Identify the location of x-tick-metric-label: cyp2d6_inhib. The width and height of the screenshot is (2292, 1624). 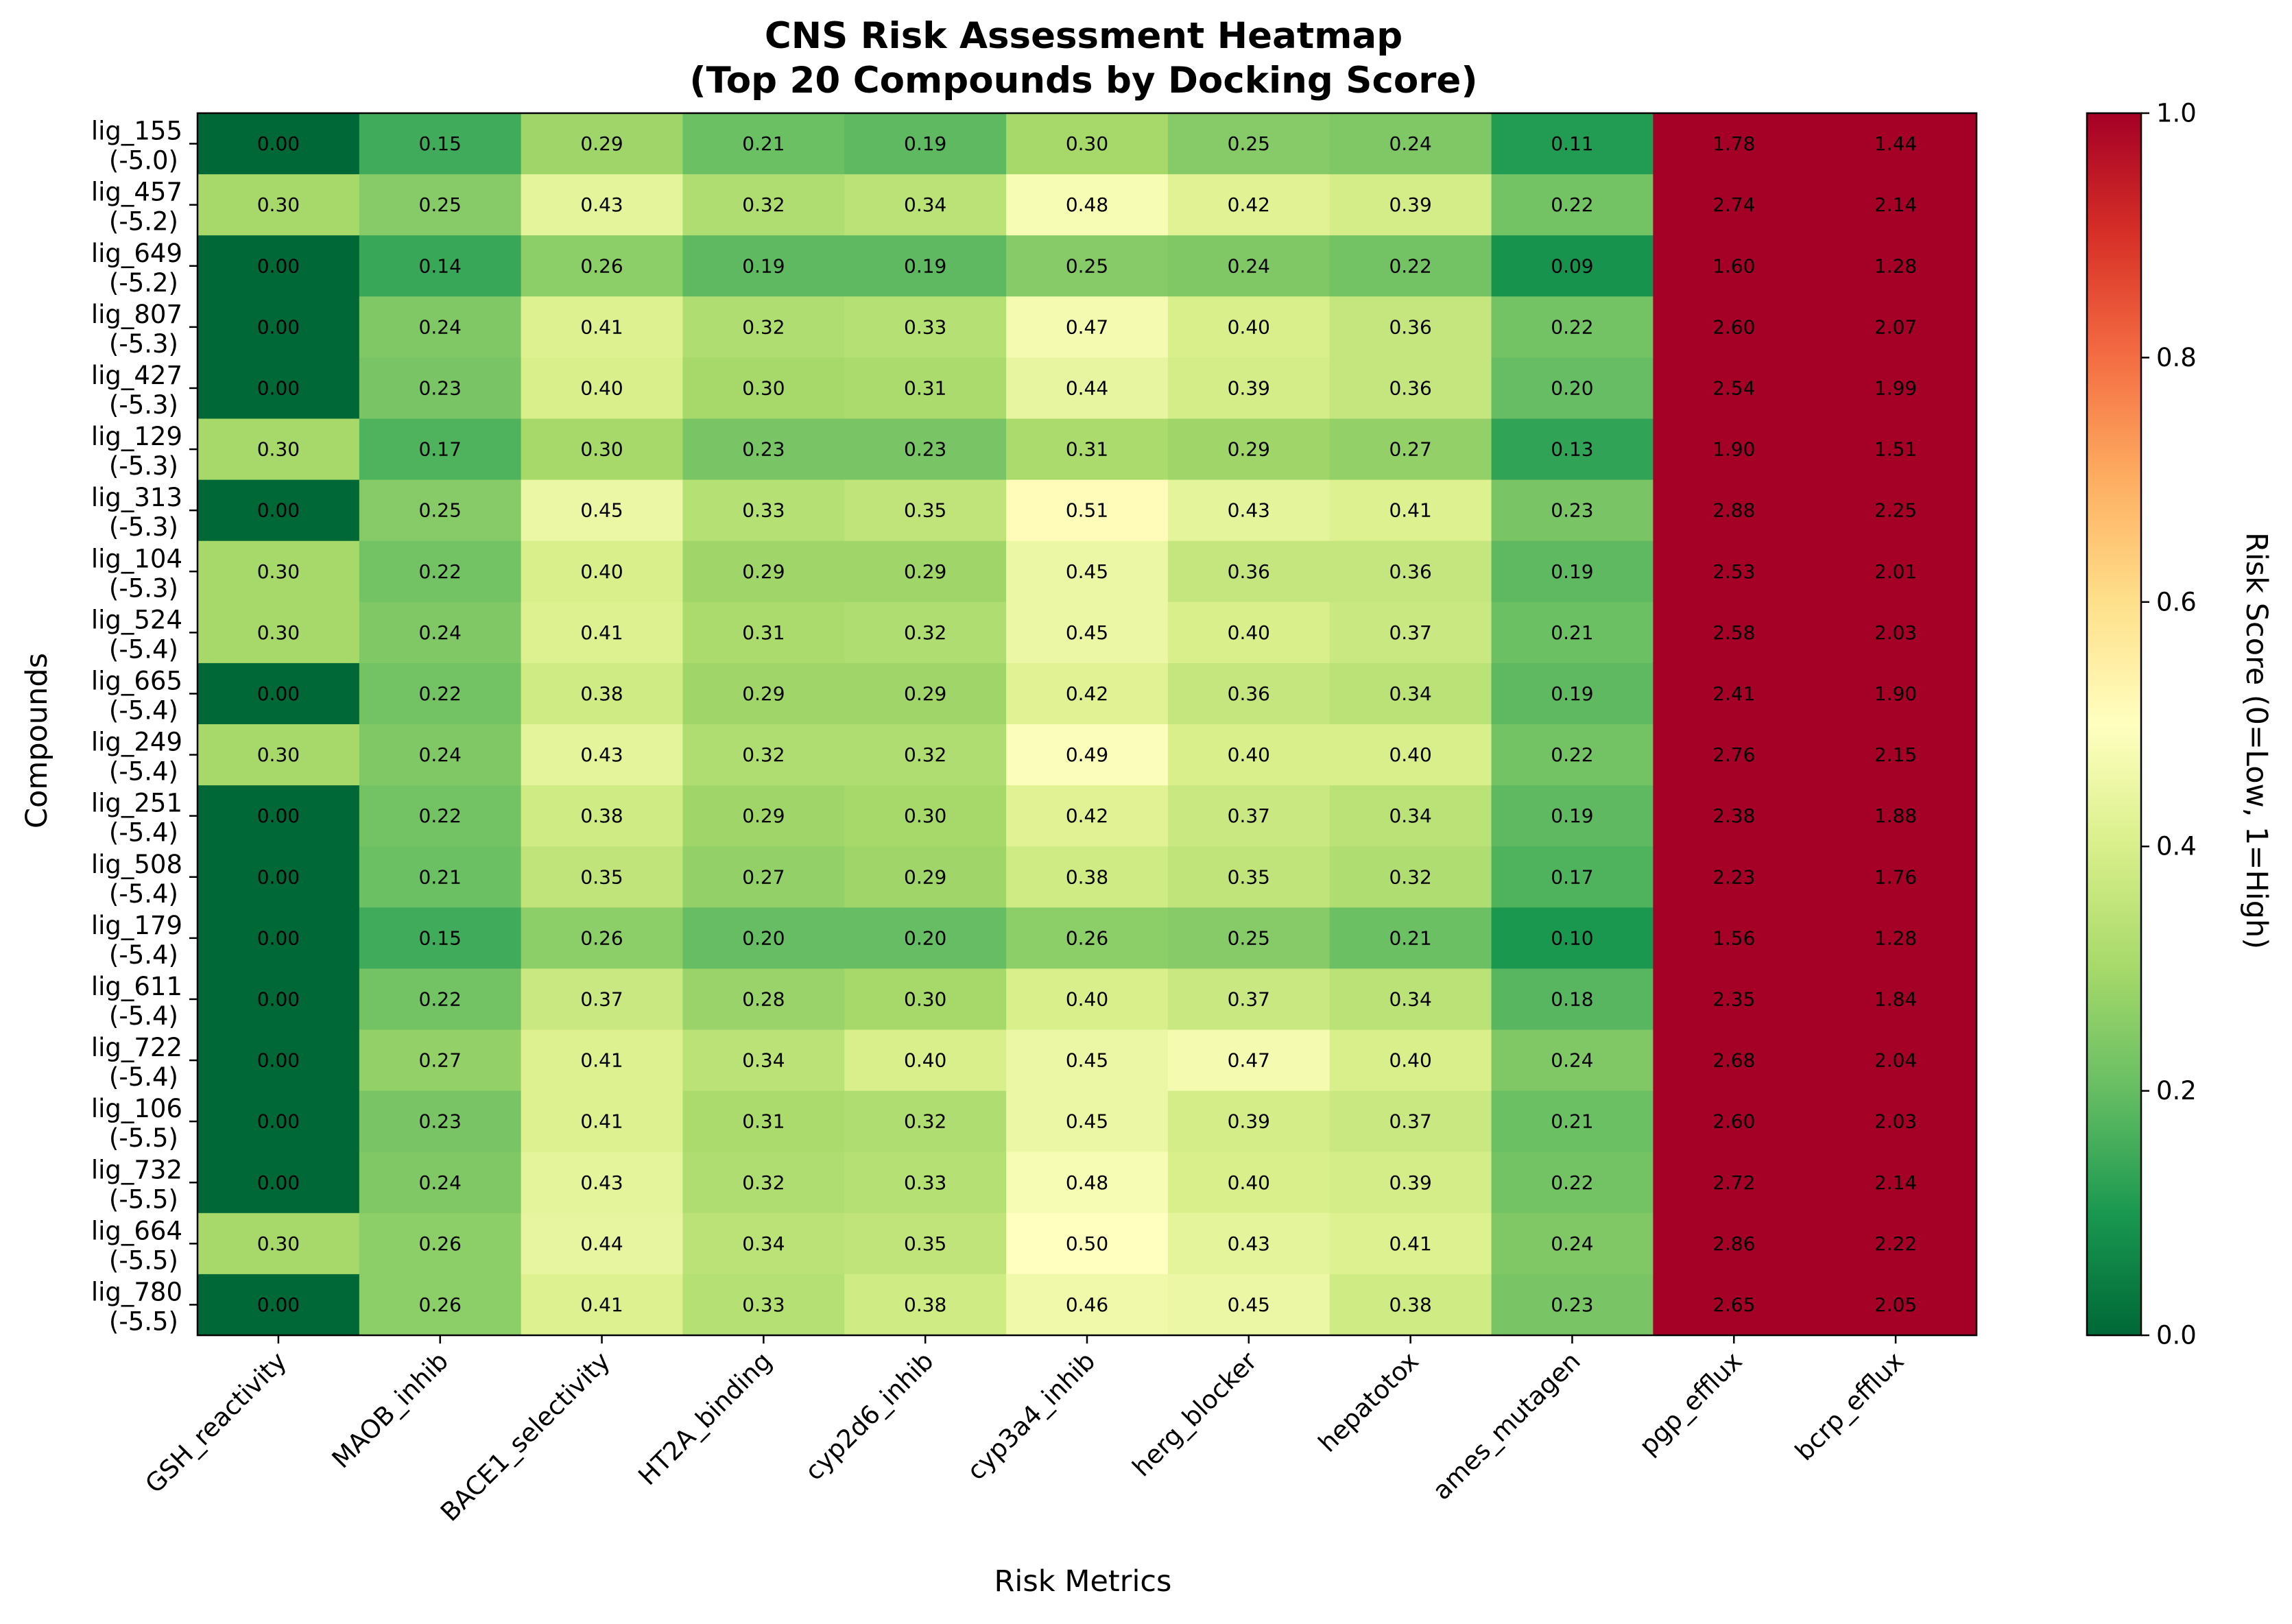
(869, 1416).